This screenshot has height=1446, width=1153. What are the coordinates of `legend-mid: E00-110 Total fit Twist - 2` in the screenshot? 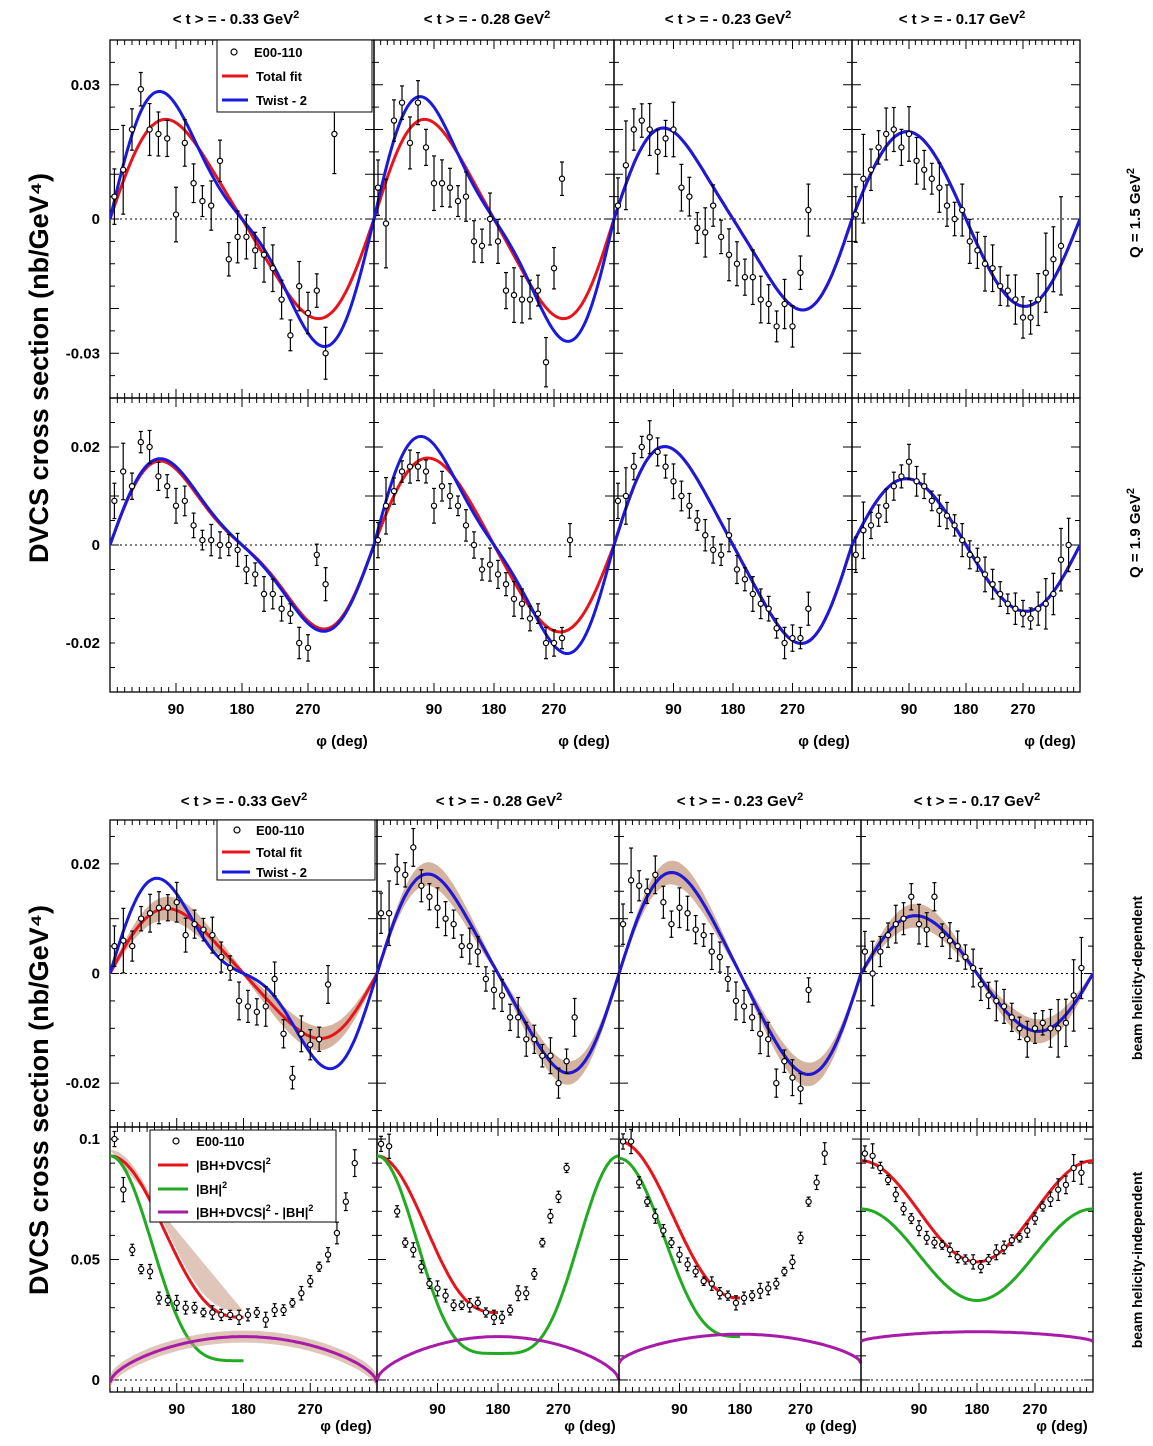 It's located at (296, 850).